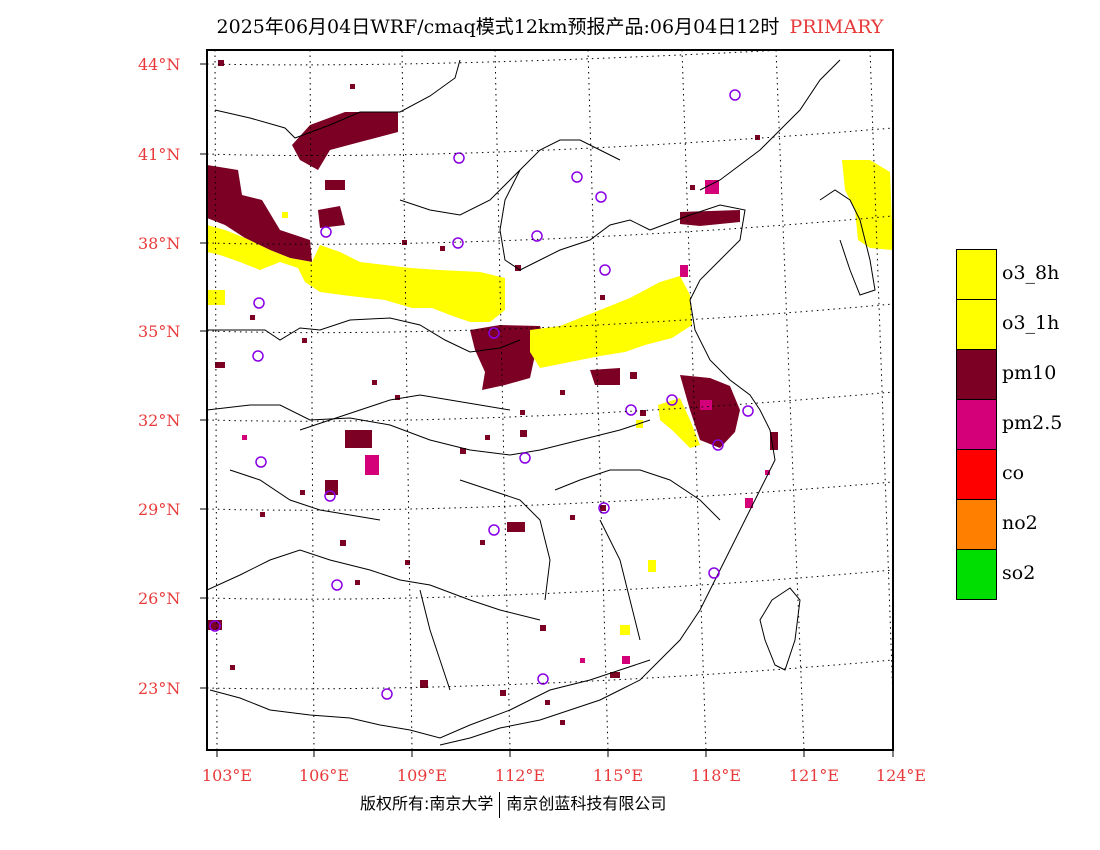 This screenshot has width=1100, height=850. Describe the element at coordinates (159, 331) in the screenshot. I see `lat-label-35: 35°N` at that location.